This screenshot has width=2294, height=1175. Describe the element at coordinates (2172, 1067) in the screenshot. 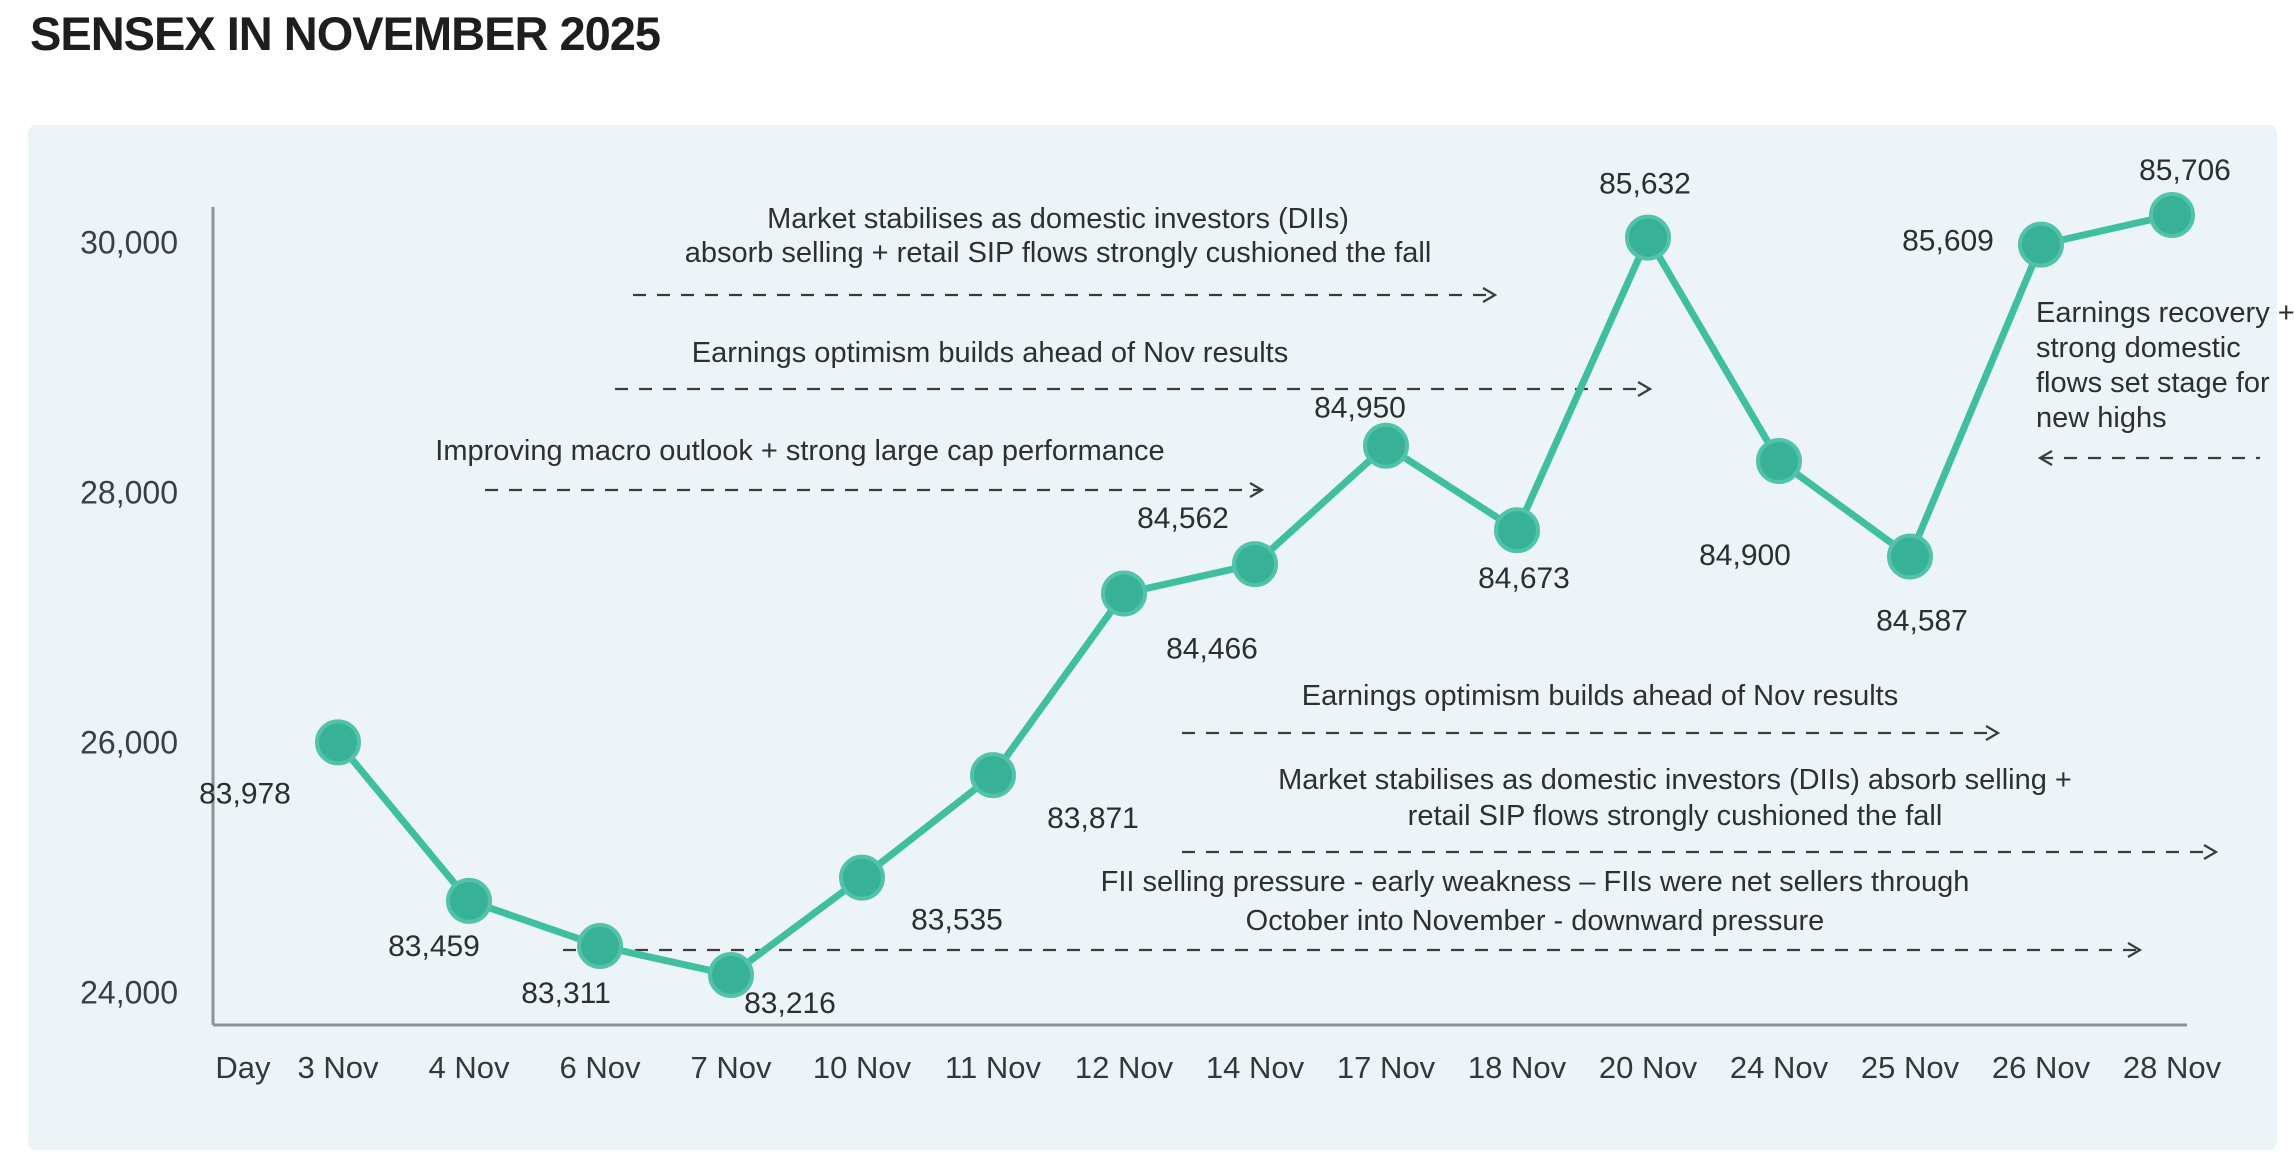

I see `x-tick-label: 28 Nov` at that location.